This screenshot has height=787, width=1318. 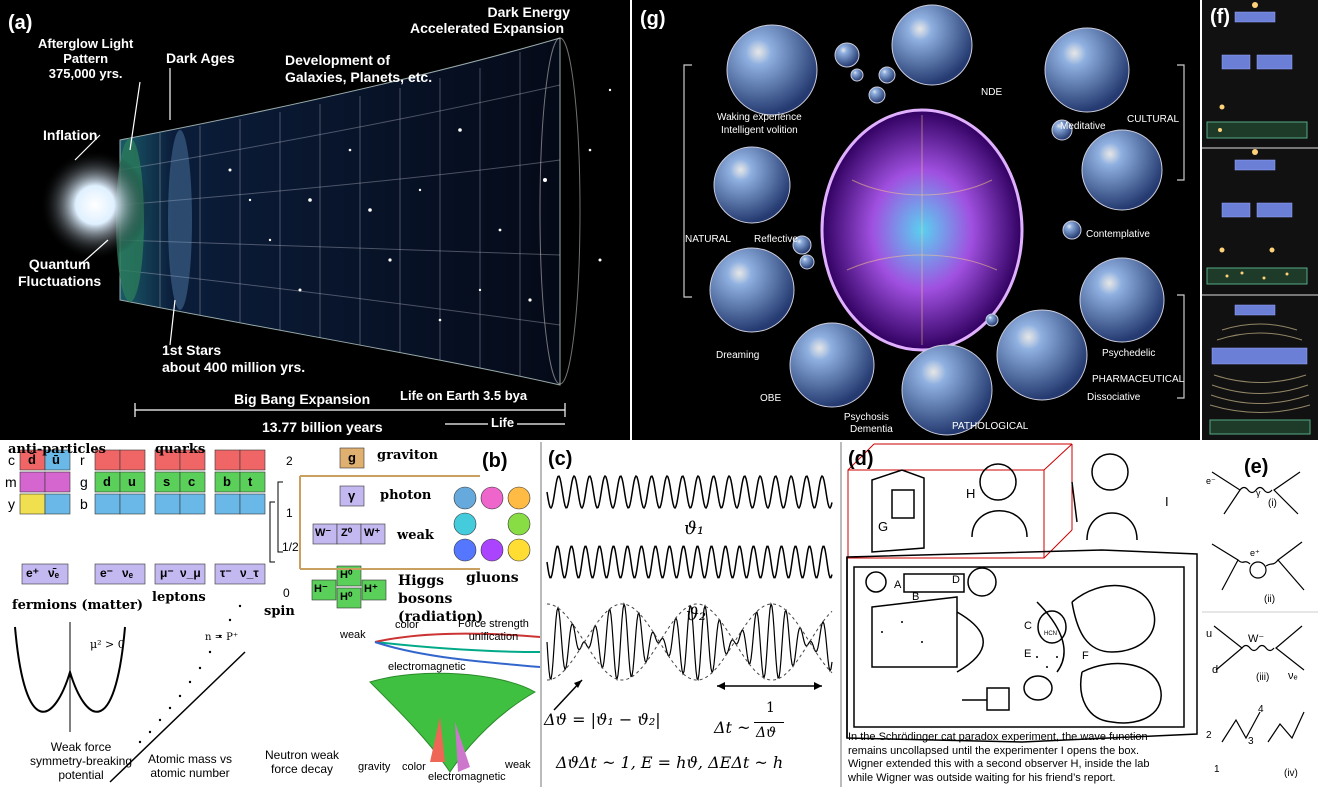 I want to click on higgs-line-1: Higgs, so click(x=421, y=581).